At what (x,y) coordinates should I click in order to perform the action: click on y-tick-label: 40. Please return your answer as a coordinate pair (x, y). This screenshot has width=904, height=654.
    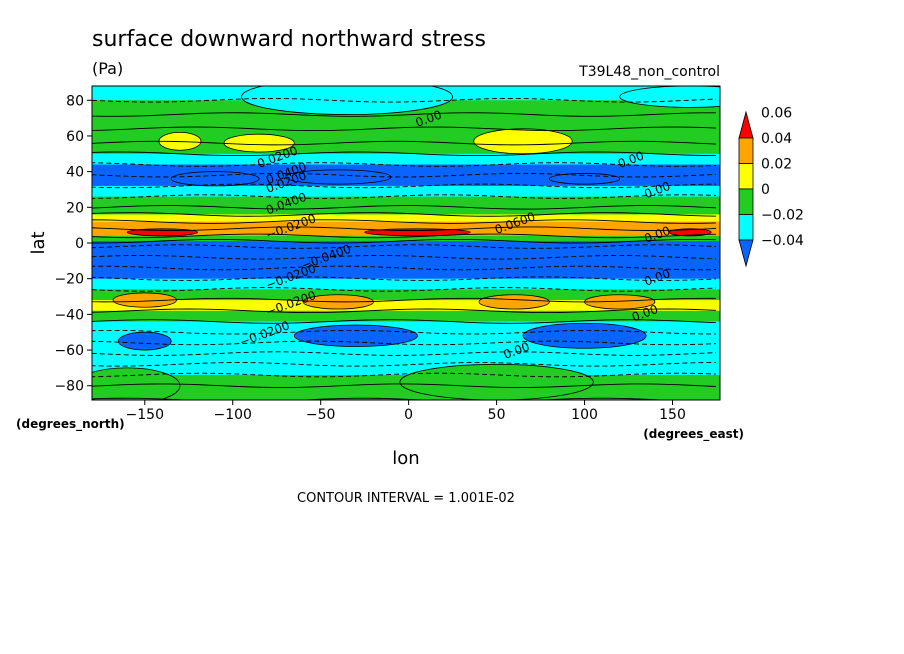
    Looking at the image, I should click on (75, 173).